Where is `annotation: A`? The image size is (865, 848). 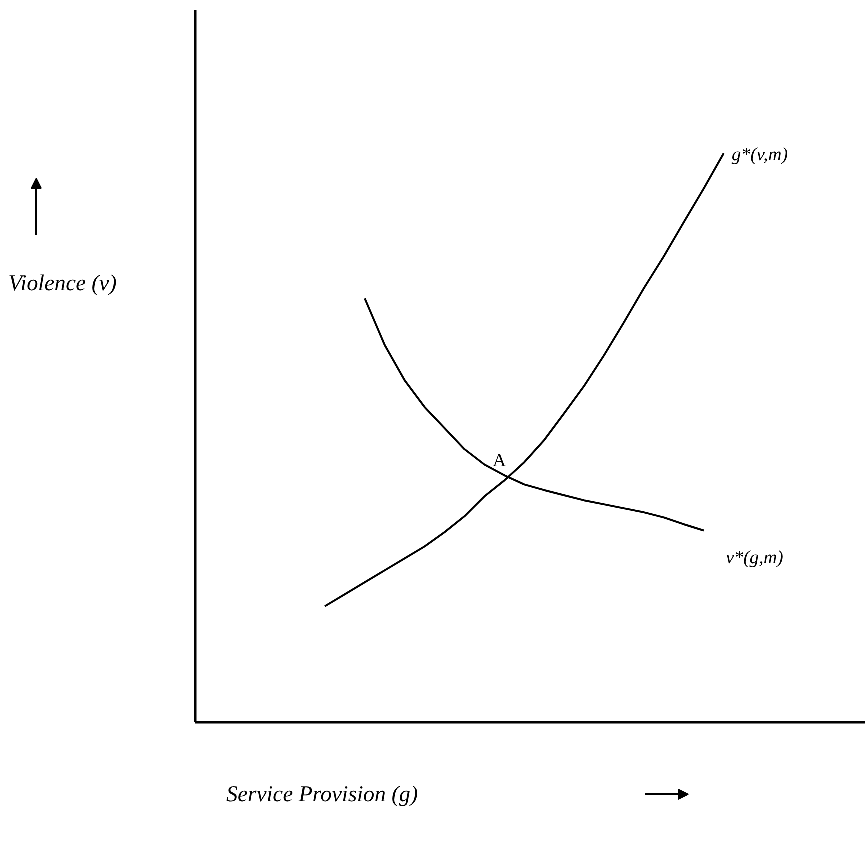 annotation: A is located at coordinates (499, 461).